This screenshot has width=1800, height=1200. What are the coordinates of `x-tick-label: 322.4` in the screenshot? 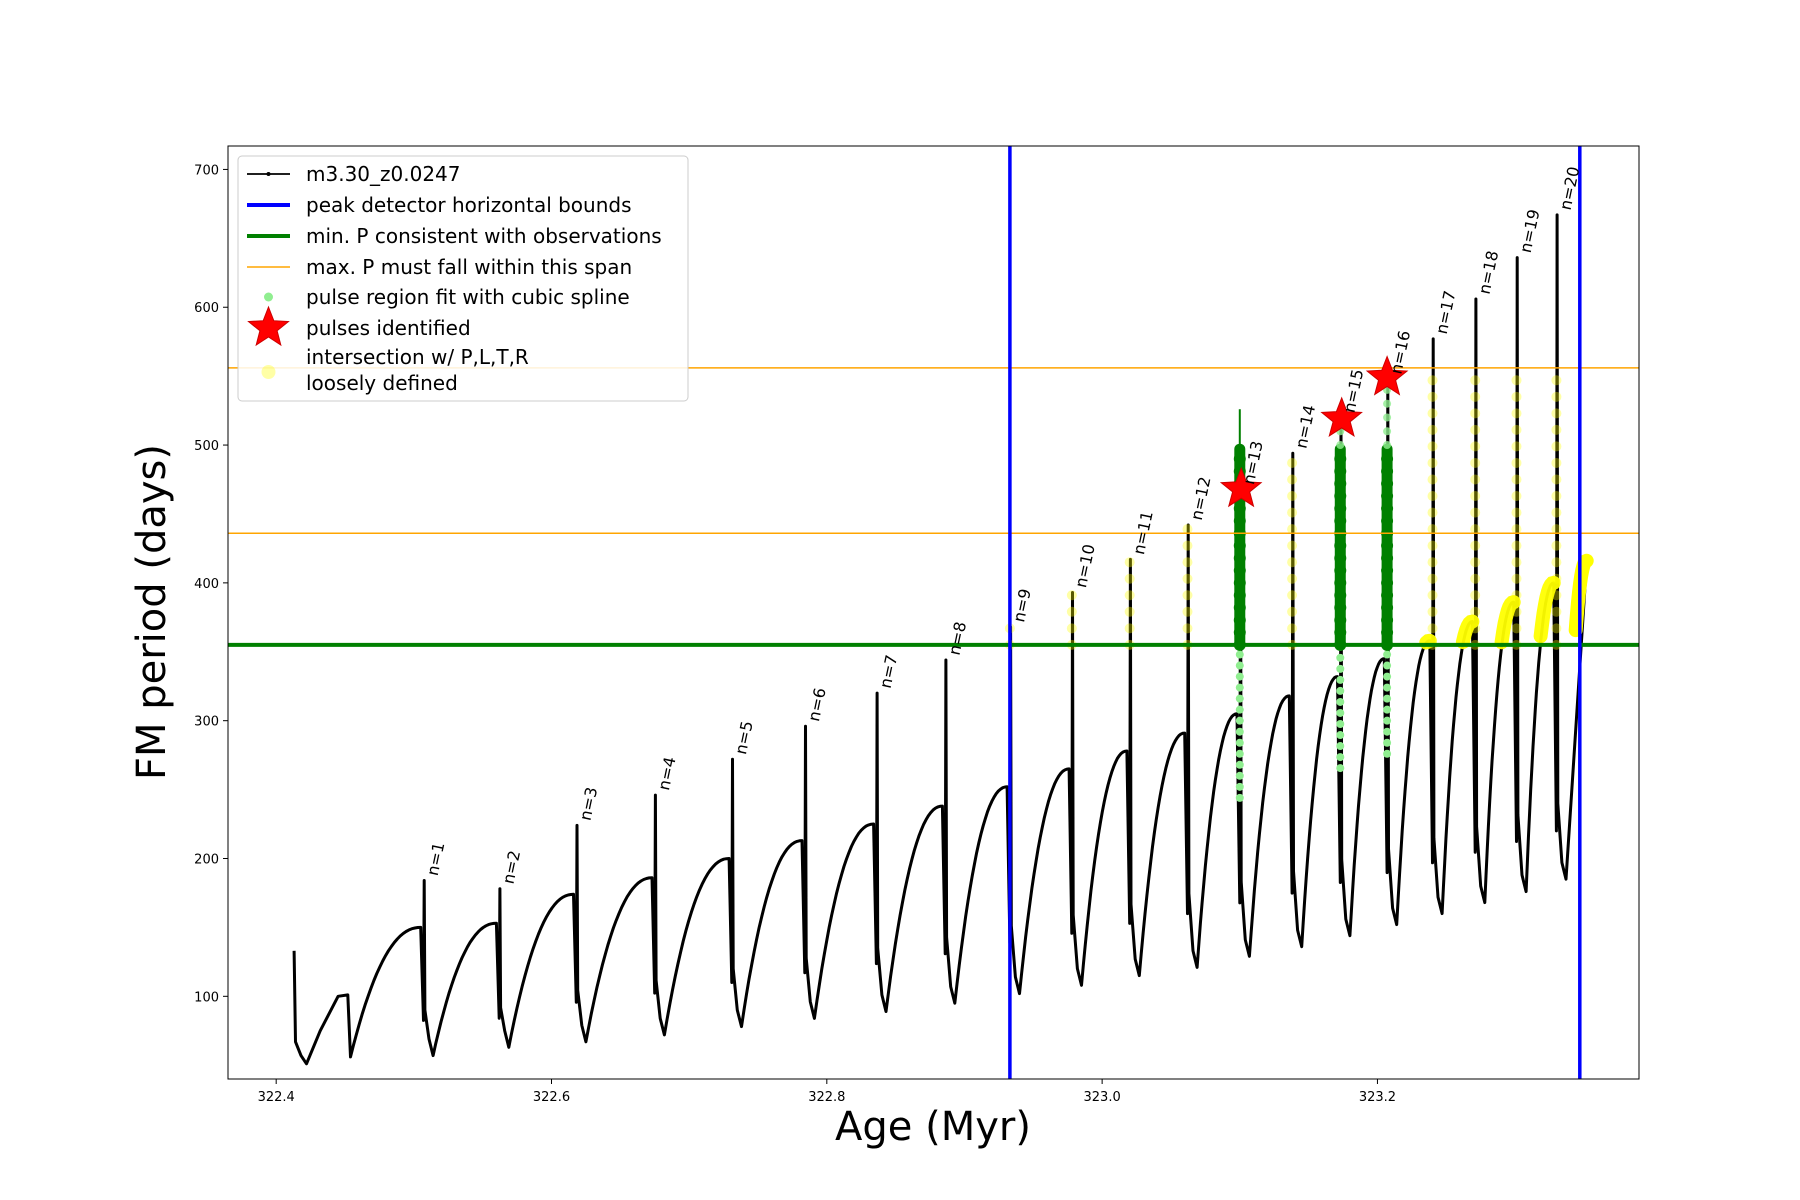 It's located at (276, 1097).